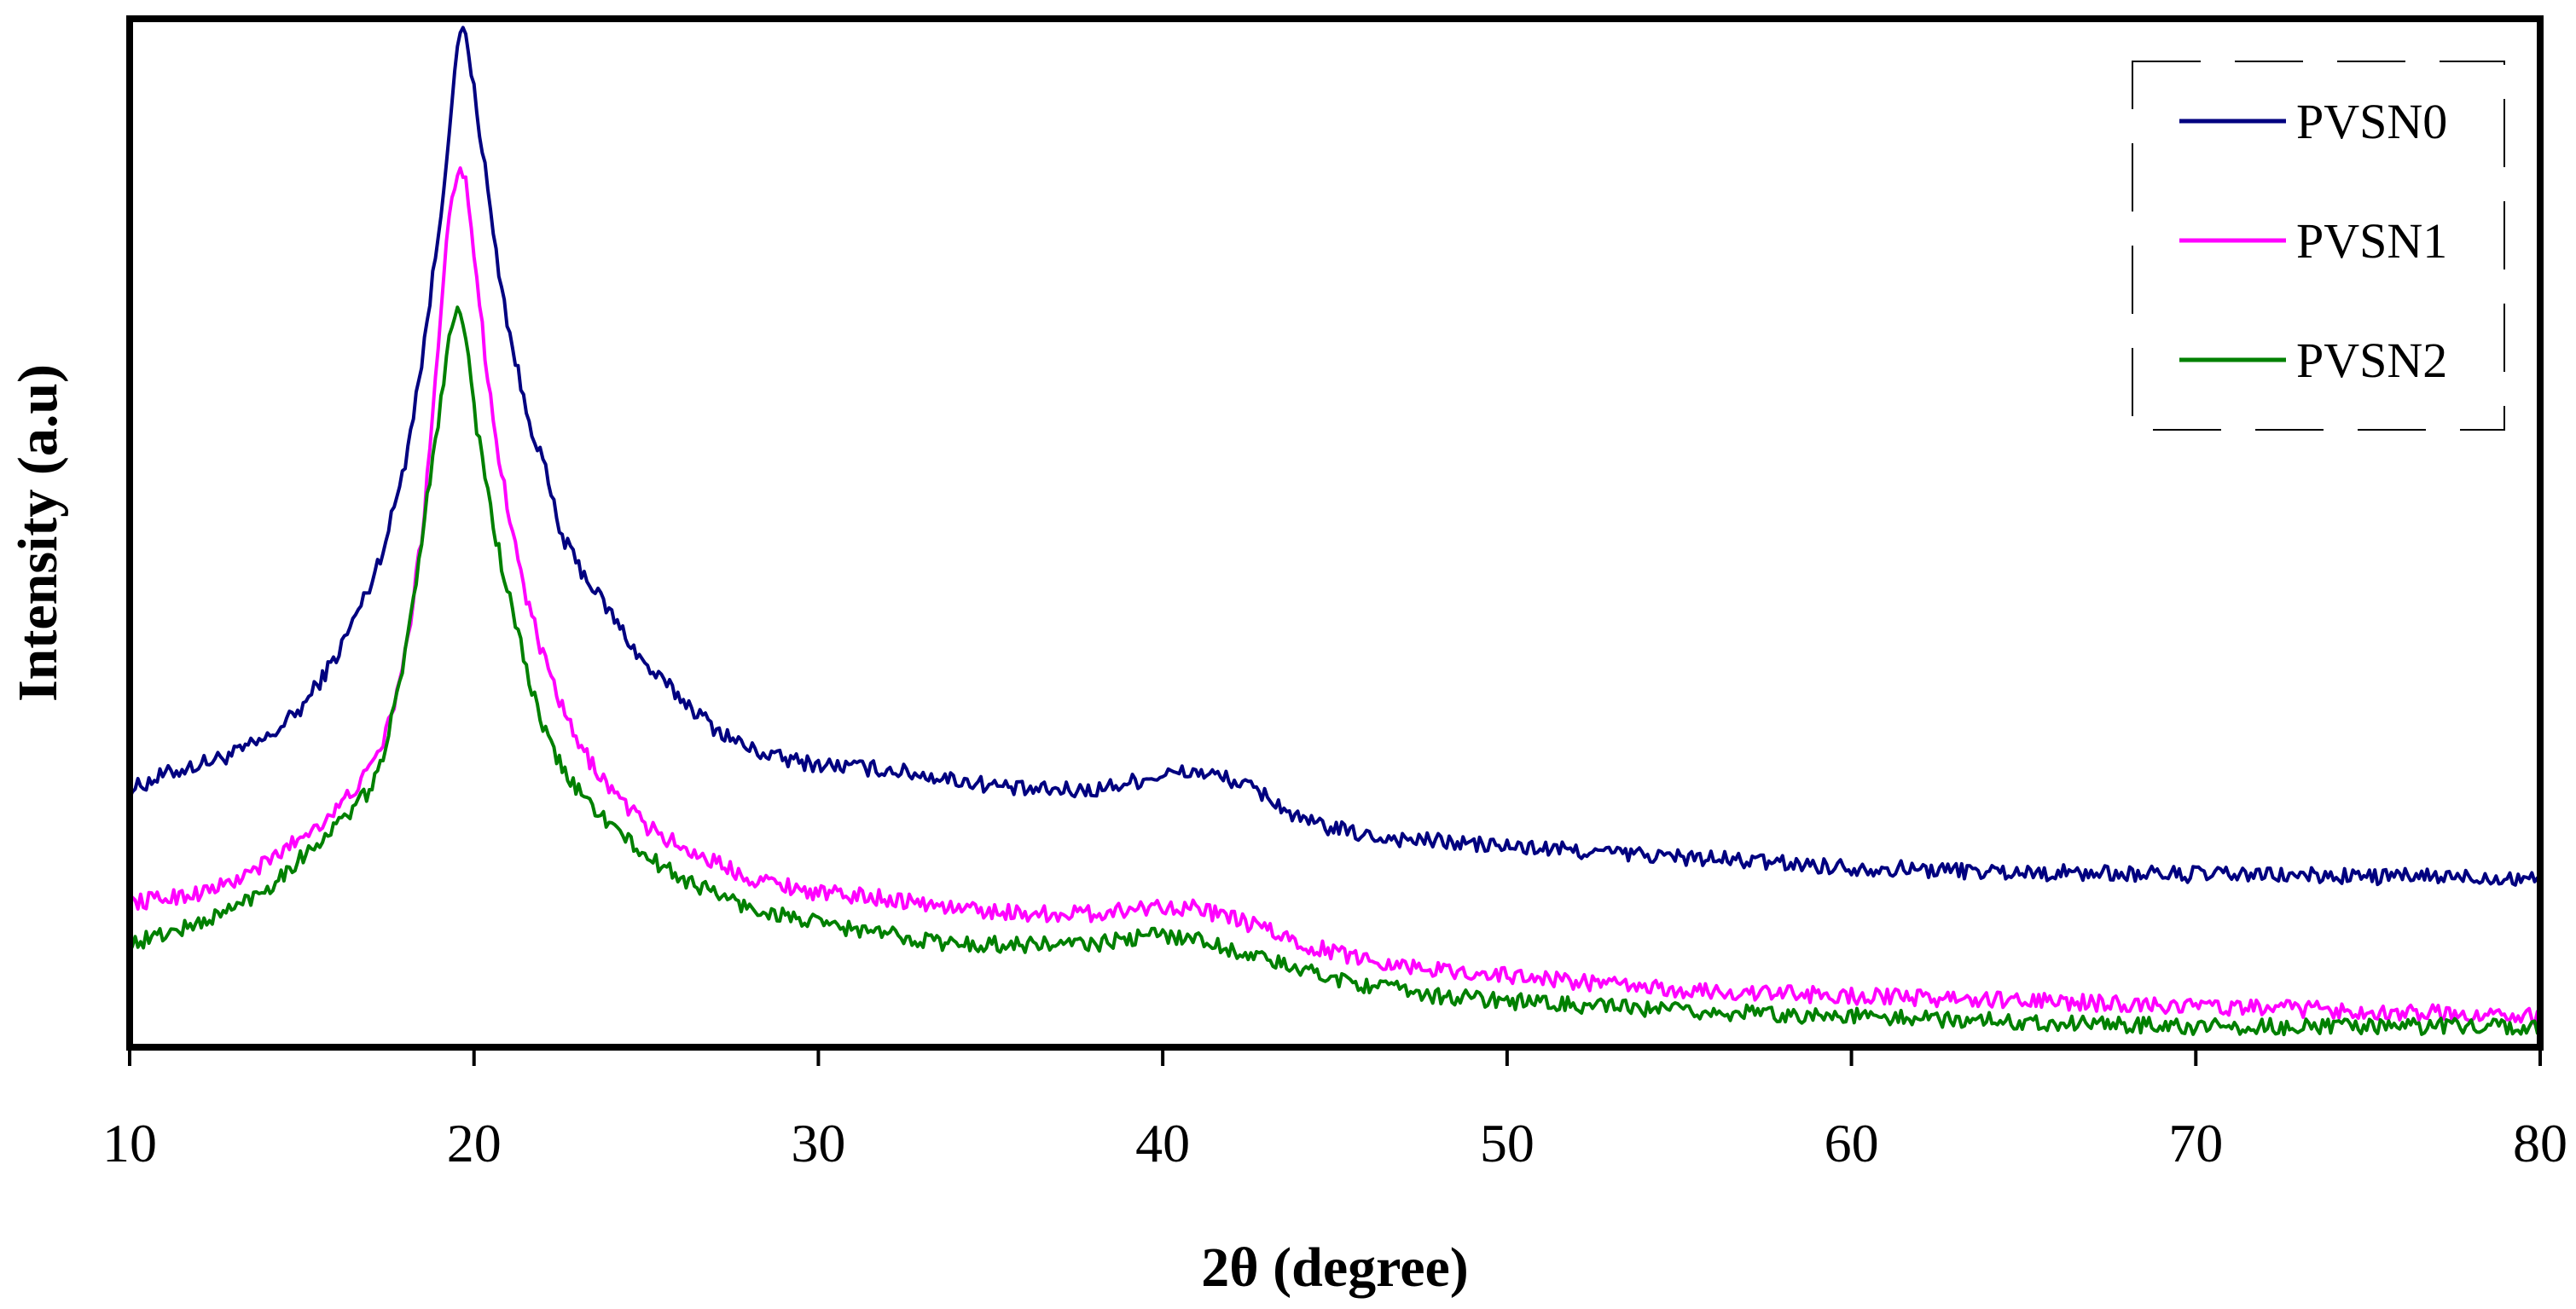 This screenshot has width=2576, height=1309. I want to click on y-axis-title: Intensity (a.u), so click(38, 533).